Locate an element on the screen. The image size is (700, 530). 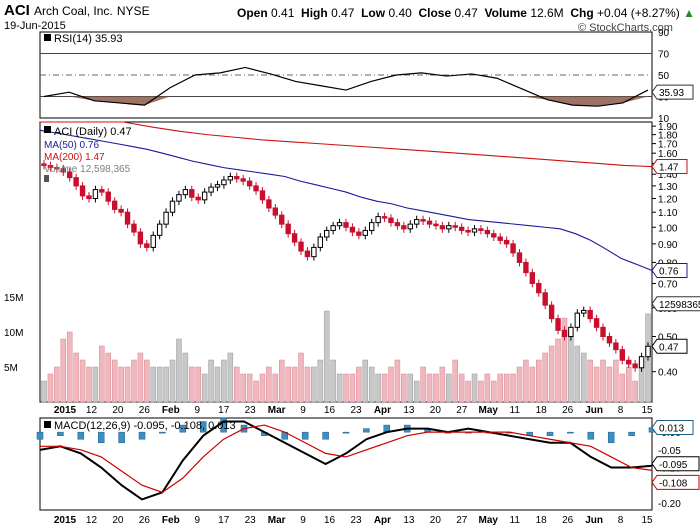
date-label: 19-Jun-2015 is located at coordinates (35, 26).